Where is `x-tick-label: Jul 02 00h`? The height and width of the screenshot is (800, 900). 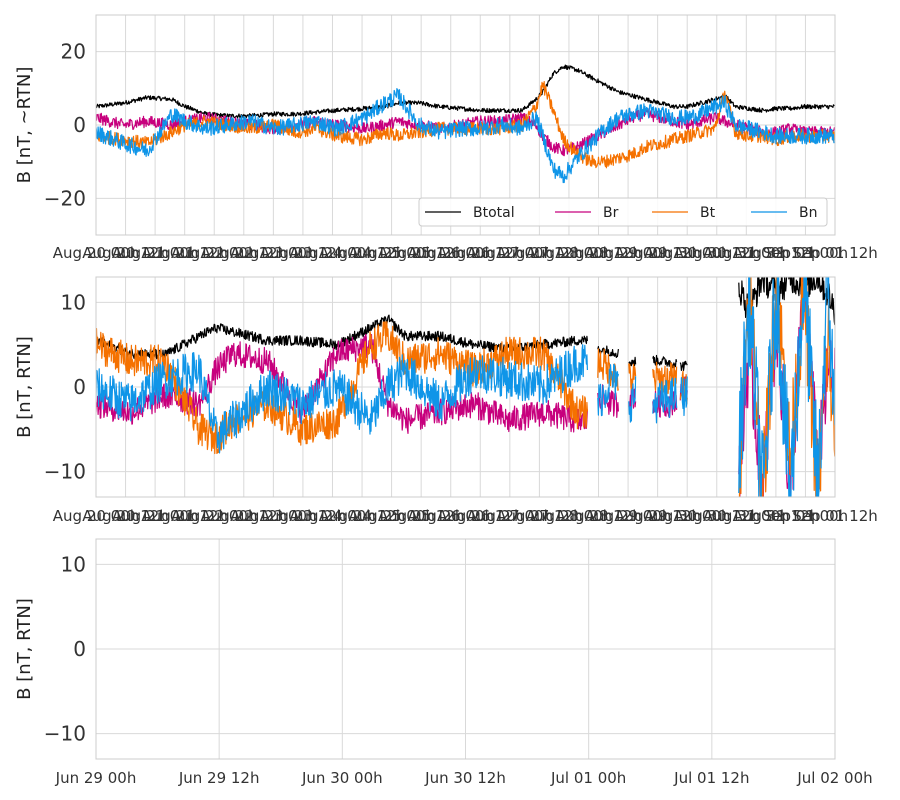 x-tick-label: Jul 02 00h is located at coordinates (834, 778).